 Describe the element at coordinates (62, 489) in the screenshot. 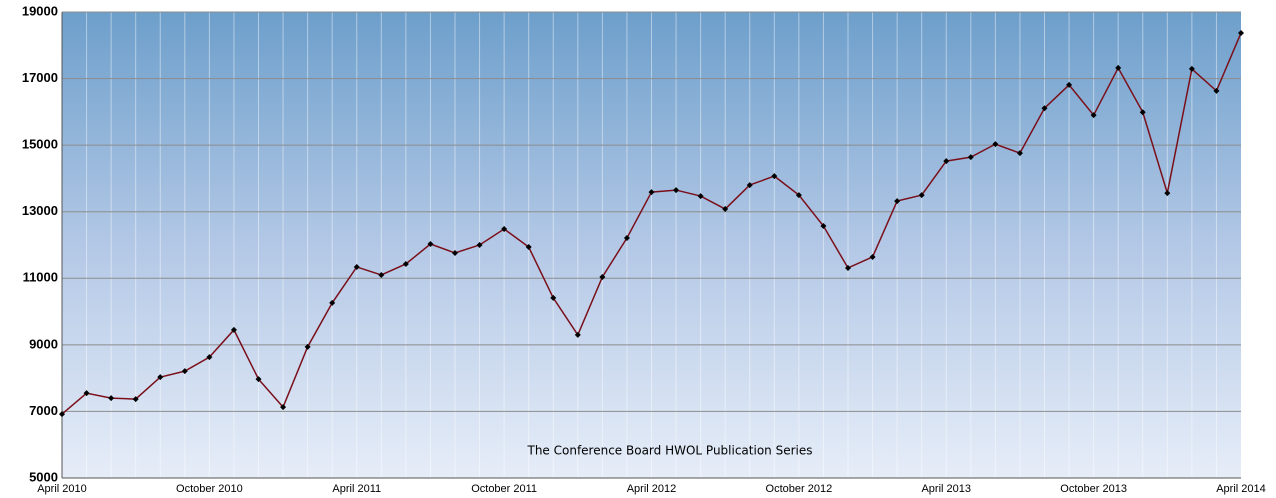

I see `x-tick-label: April 2010` at that location.